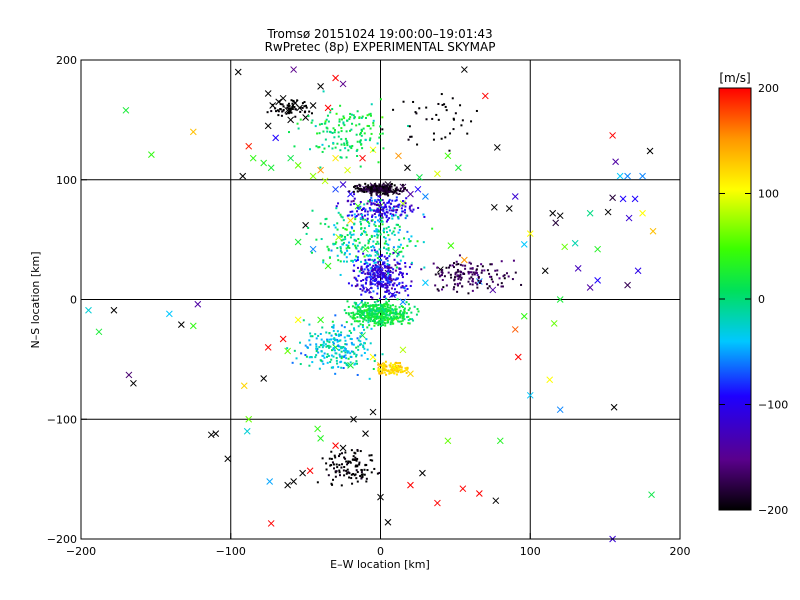 The width and height of the screenshot is (800, 600). I want to click on y-axis-label: N–S location [km], so click(35, 299).